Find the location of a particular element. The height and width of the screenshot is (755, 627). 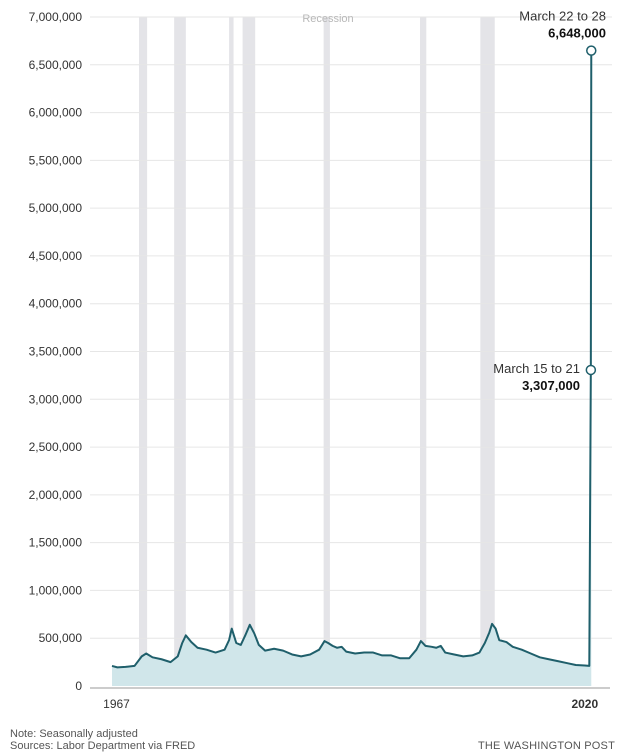

x-tick-label-1: 2020 is located at coordinates (584, 704).